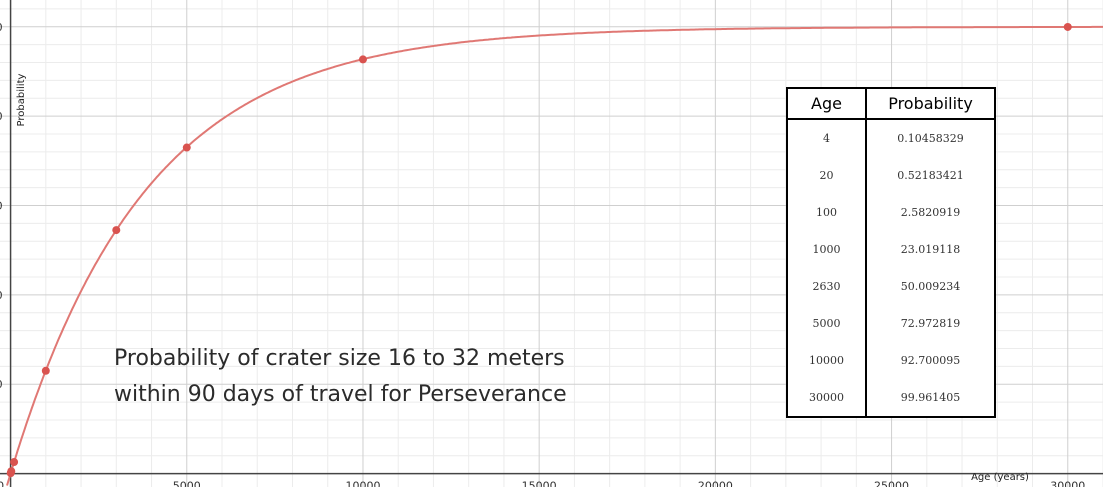 This screenshot has width=1103, height=487. I want to click on table-cell-probability: 92.700095, so click(930, 360).